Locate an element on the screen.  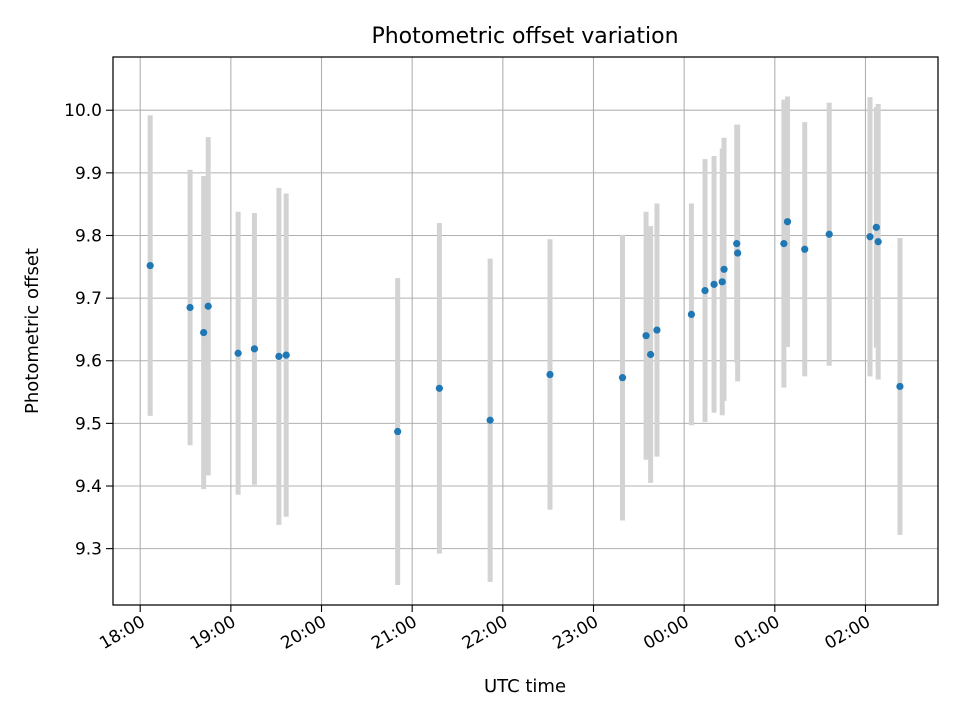
y-tick-label: 9.8 is located at coordinates (88, 236).